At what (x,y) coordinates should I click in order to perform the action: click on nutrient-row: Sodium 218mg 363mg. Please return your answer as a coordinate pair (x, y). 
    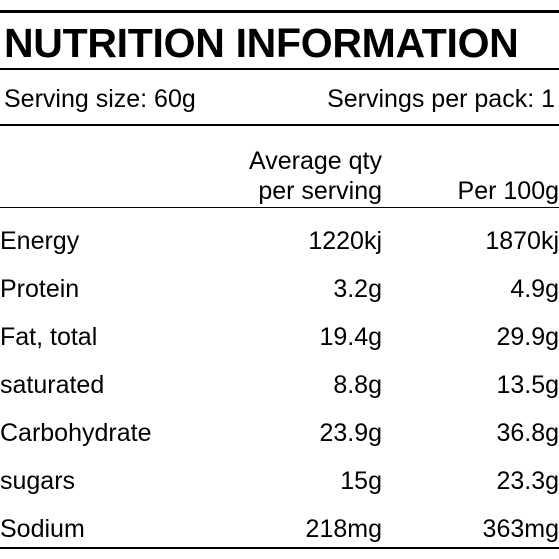
    Looking at the image, I should click on (279, 529).